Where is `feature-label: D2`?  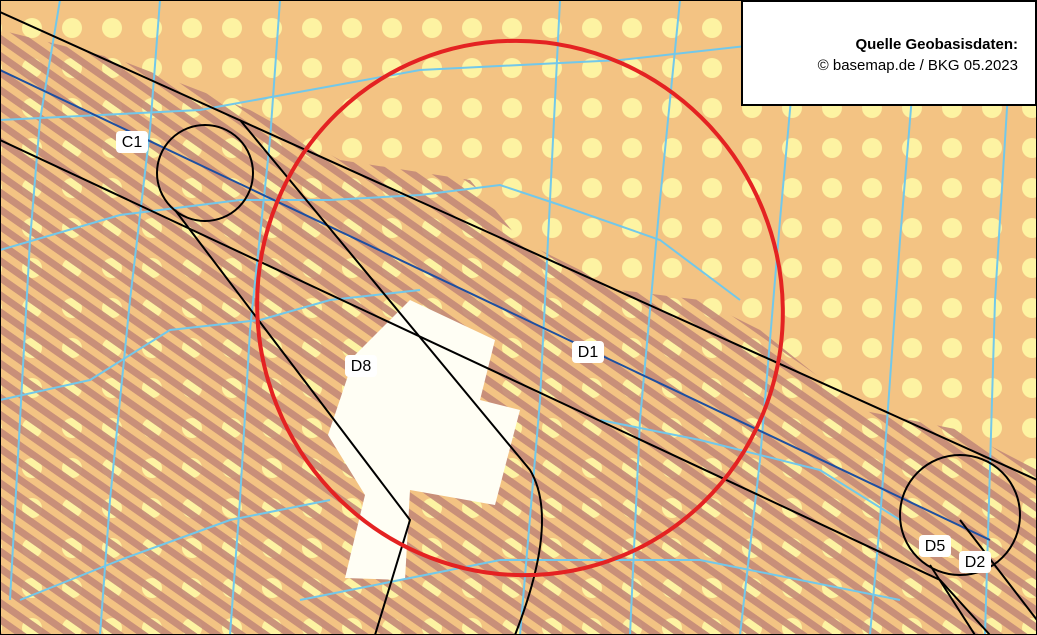 feature-label: D2 is located at coordinates (975, 562).